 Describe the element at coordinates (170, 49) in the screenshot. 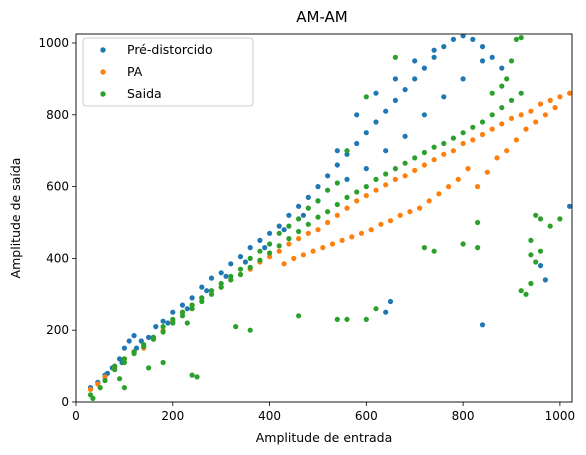

I see `legend-label-pre-distorcido: Pré-distorcido` at that location.